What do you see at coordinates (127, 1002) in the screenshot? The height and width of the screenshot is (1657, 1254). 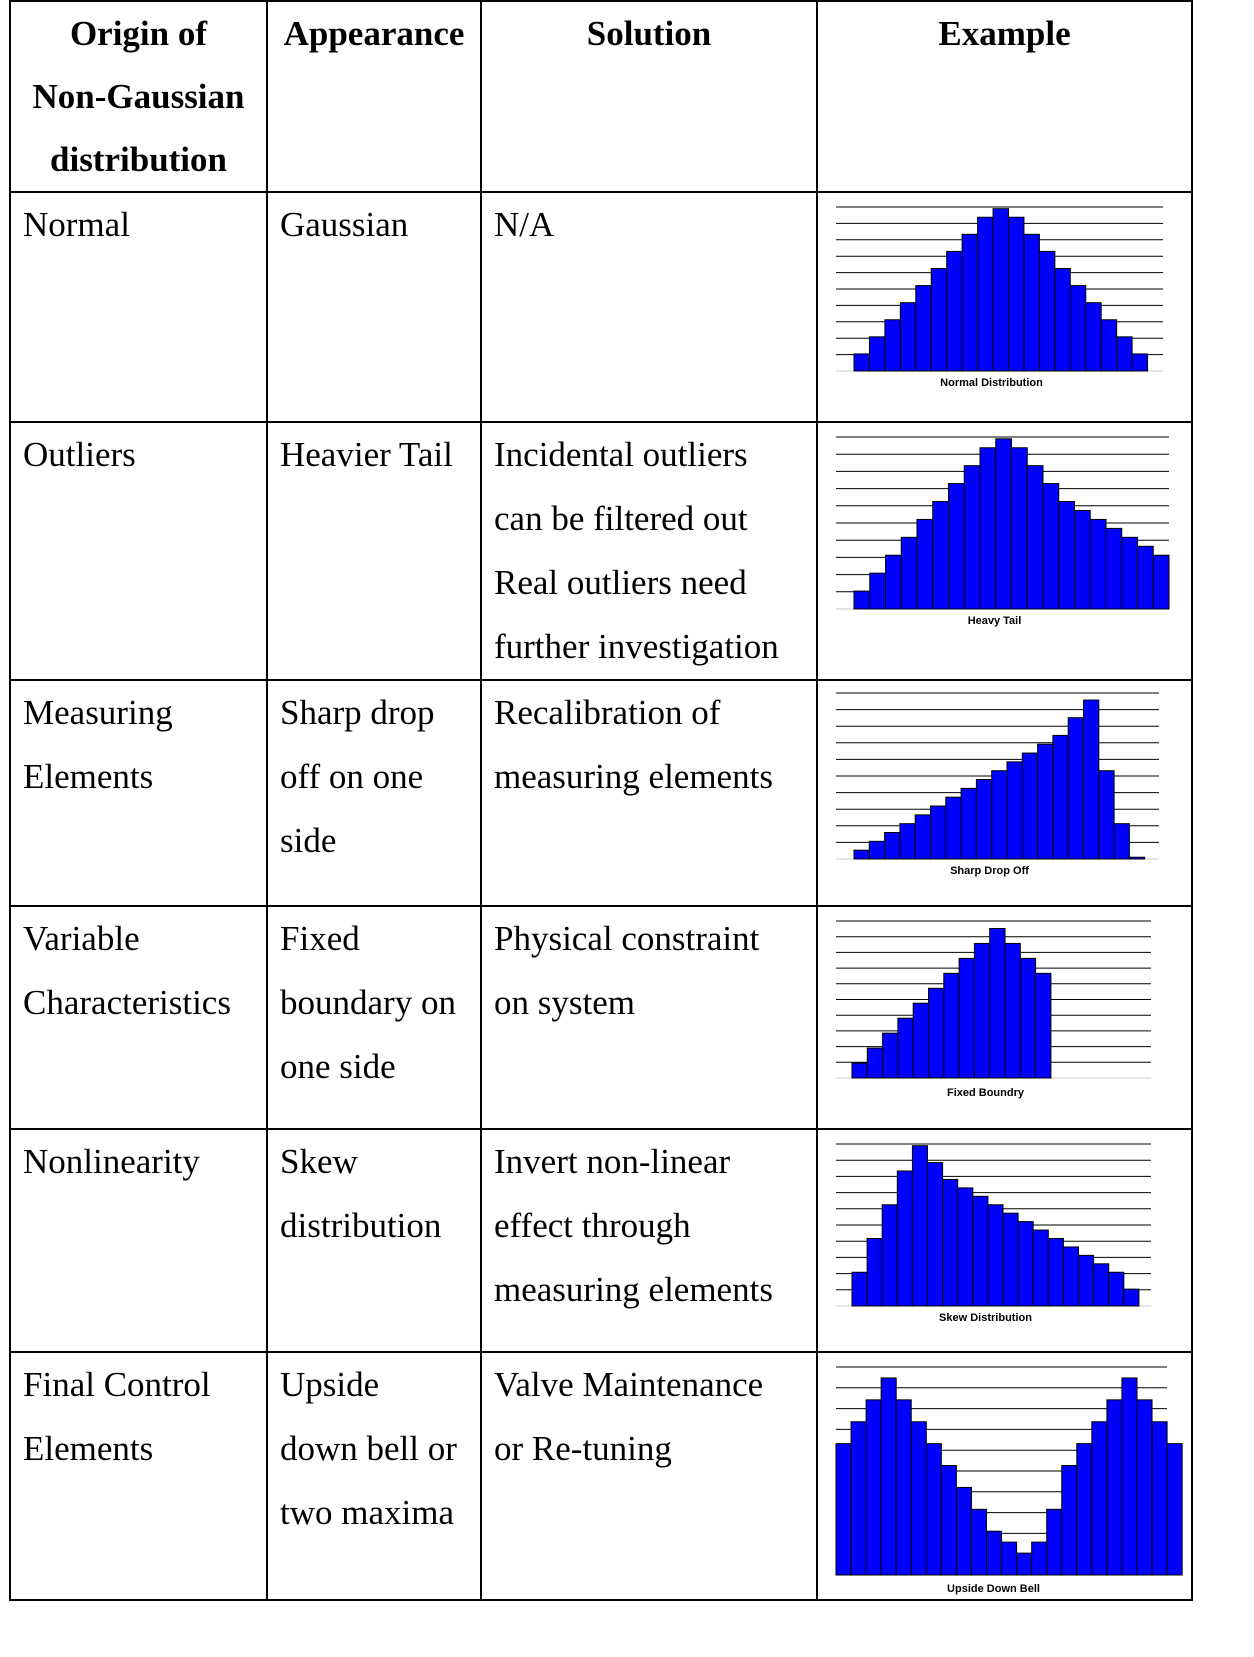 I see `cell-line: Characteristics` at bounding box center [127, 1002].